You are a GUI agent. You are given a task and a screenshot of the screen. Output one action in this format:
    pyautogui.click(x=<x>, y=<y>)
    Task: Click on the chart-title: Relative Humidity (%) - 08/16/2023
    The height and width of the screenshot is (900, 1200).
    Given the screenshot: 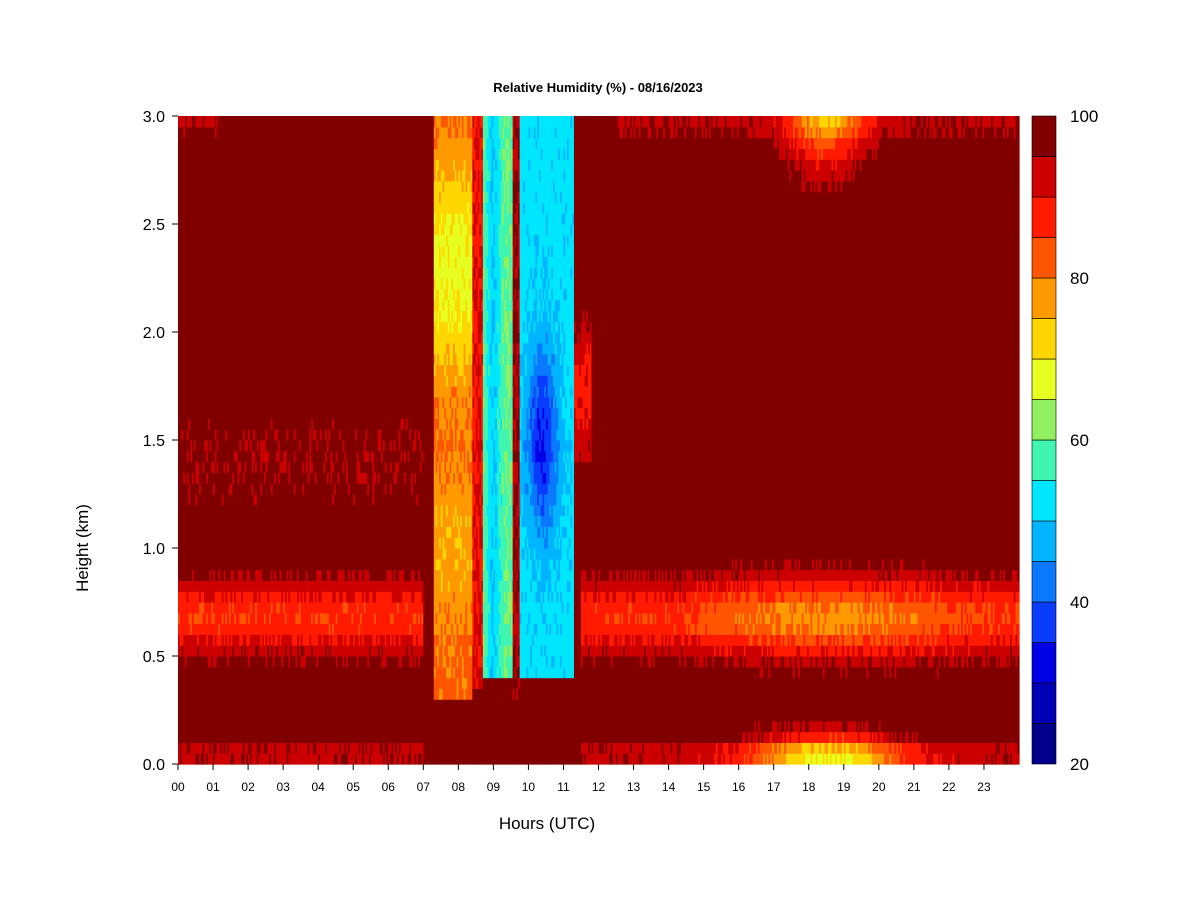 What is the action you would take?
    pyautogui.click(x=598, y=87)
    